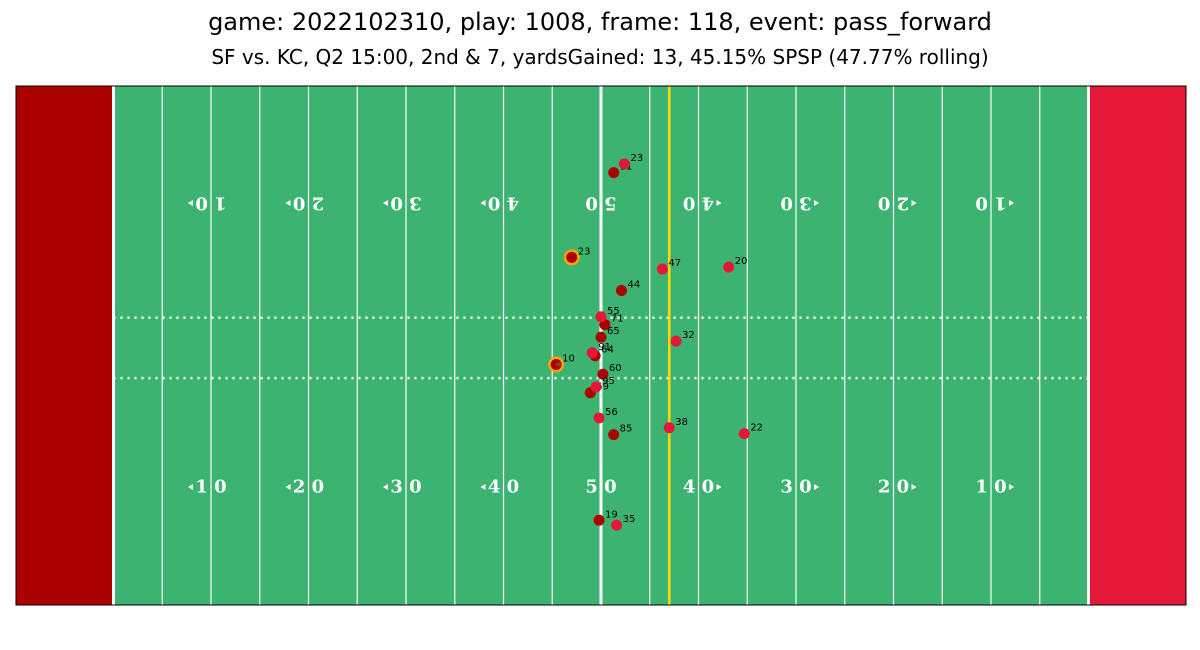 The width and height of the screenshot is (1200, 650). What do you see at coordinates (633, 284) in the screenshot?
I see `jersey-label: 44` at bounding box center [633, 284].